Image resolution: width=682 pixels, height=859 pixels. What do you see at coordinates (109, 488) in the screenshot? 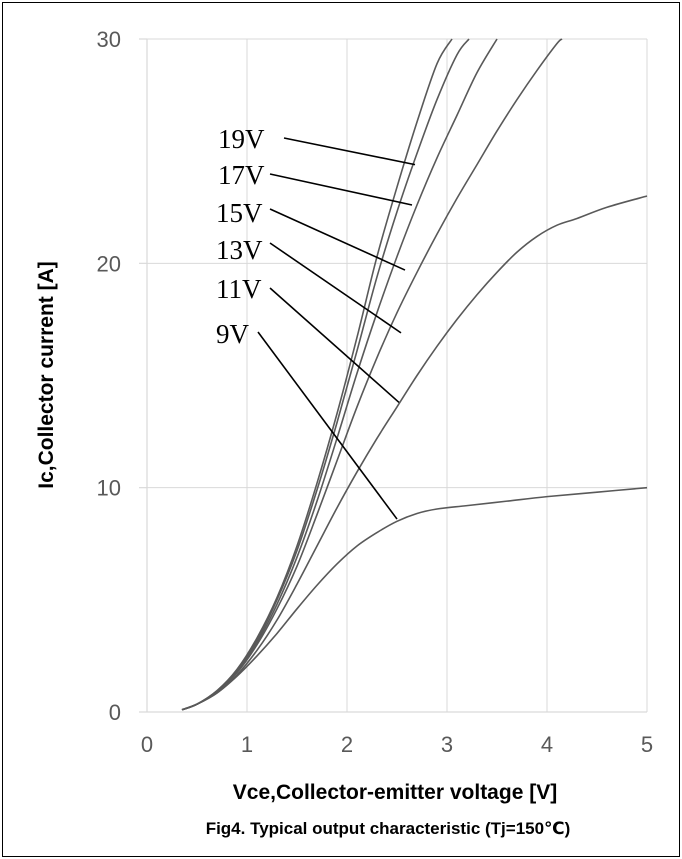
I see `y-tick-label: 10` at bounding box center [109, 488].